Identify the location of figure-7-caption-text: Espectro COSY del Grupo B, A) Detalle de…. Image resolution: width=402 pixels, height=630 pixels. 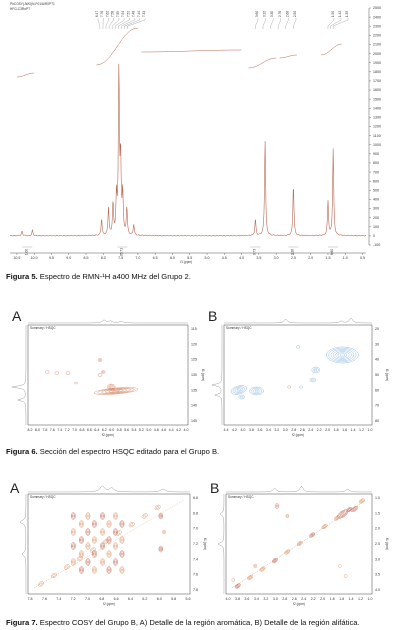
(198, 622).